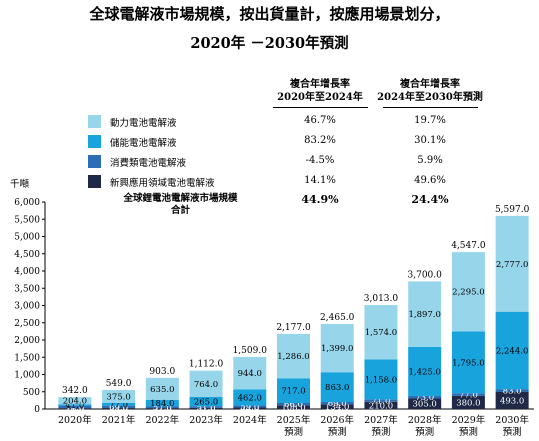  I want to click on bar-segment-label: 44.0, so click(249, 409).